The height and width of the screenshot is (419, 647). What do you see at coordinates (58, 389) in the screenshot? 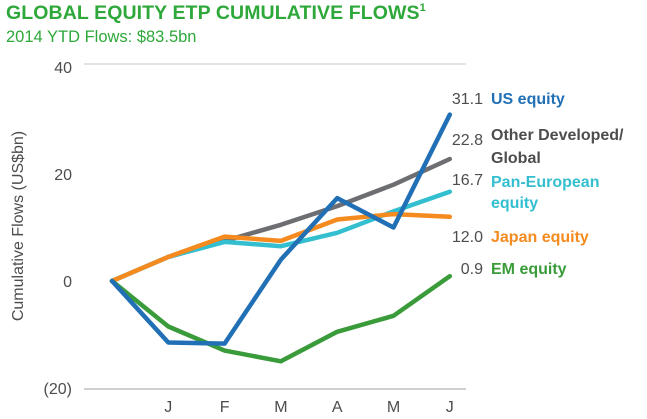
I see `y-tick-label: (20)` at bounding box center [58, 389].